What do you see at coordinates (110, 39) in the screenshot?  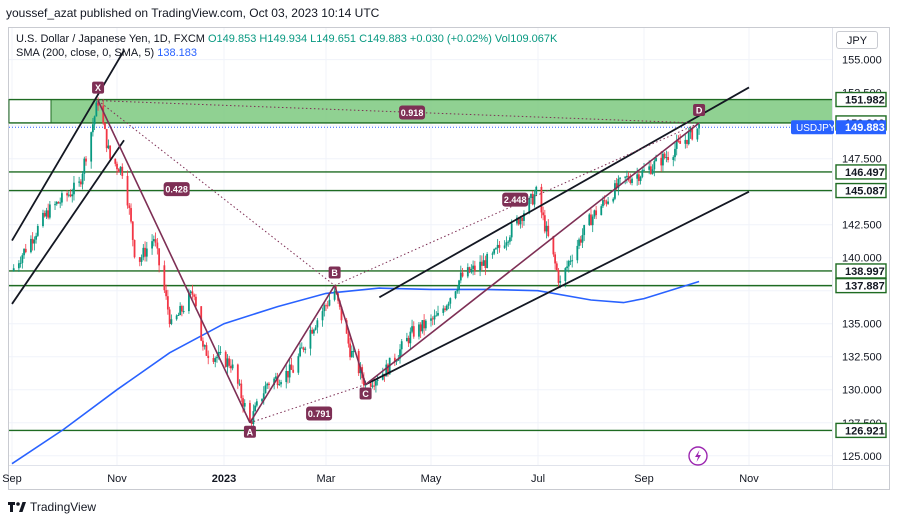 I see `symbol-title: U.S. Dollar / Japanese Yen, 1D, FXCM` at bounding box center [110, 39].